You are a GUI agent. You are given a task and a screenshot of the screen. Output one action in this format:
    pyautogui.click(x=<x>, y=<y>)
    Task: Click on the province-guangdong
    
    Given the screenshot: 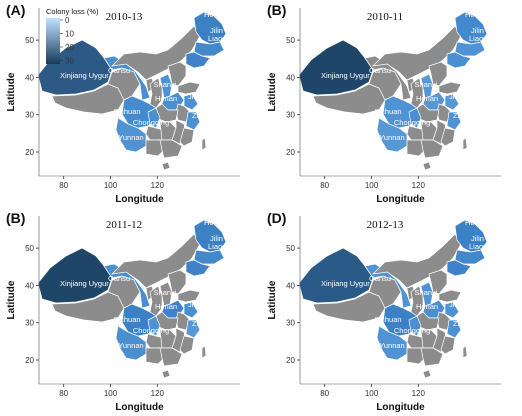 What is the action you would take?
    pyautogui.click(x=432, y=149)
    